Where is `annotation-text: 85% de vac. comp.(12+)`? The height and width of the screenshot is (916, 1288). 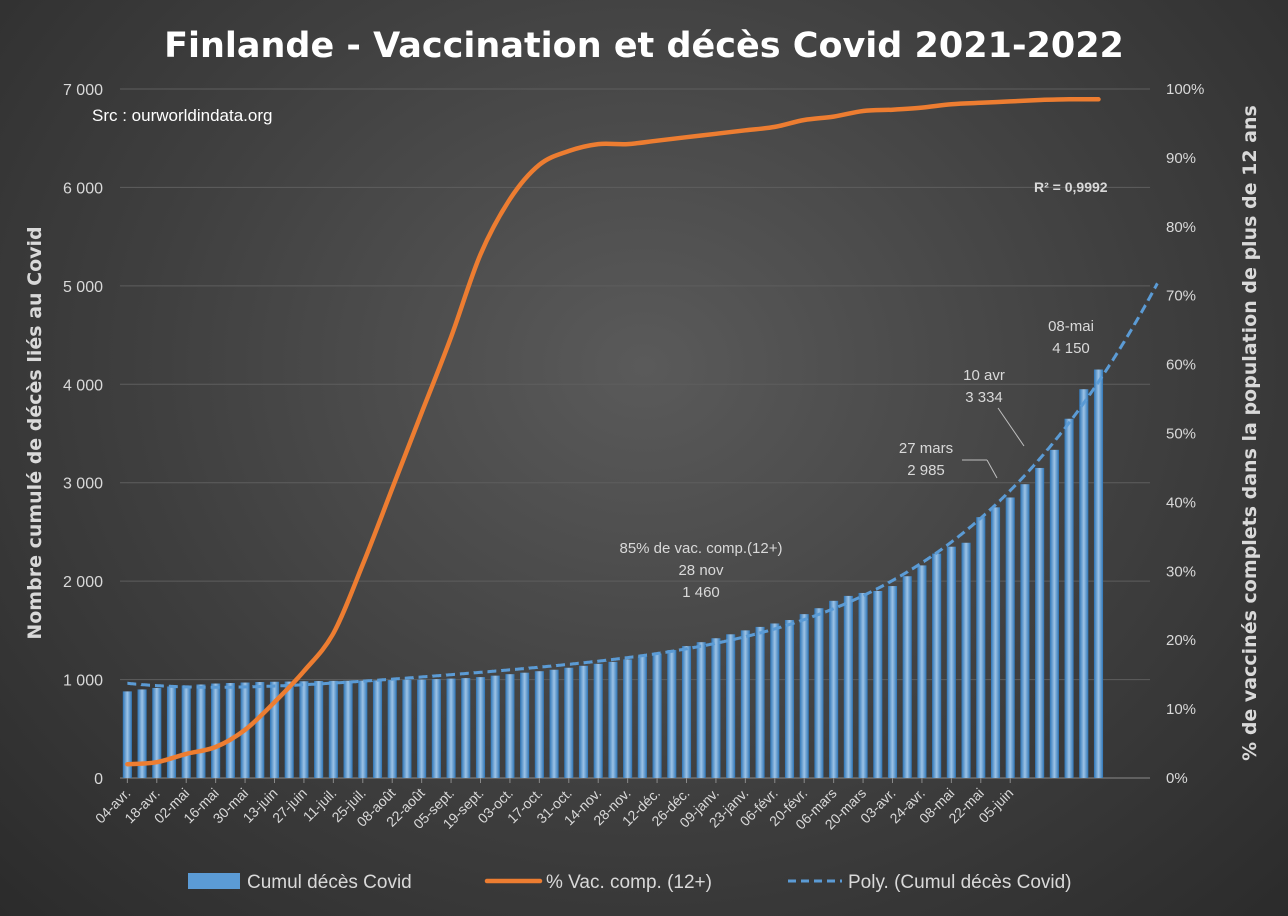 annotation-text: 85% de vac. comp.(12+) is located at coordinates (700, 548).